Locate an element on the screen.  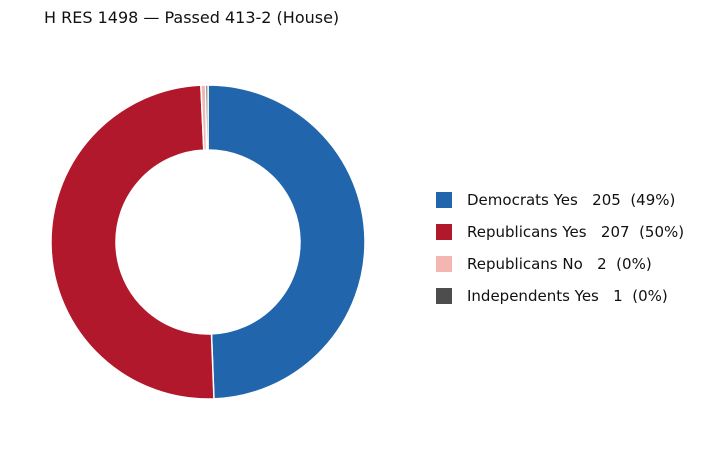
legend-item-republicans-no: Republicans No 2 (0%) is located at coordinates (560, 264).